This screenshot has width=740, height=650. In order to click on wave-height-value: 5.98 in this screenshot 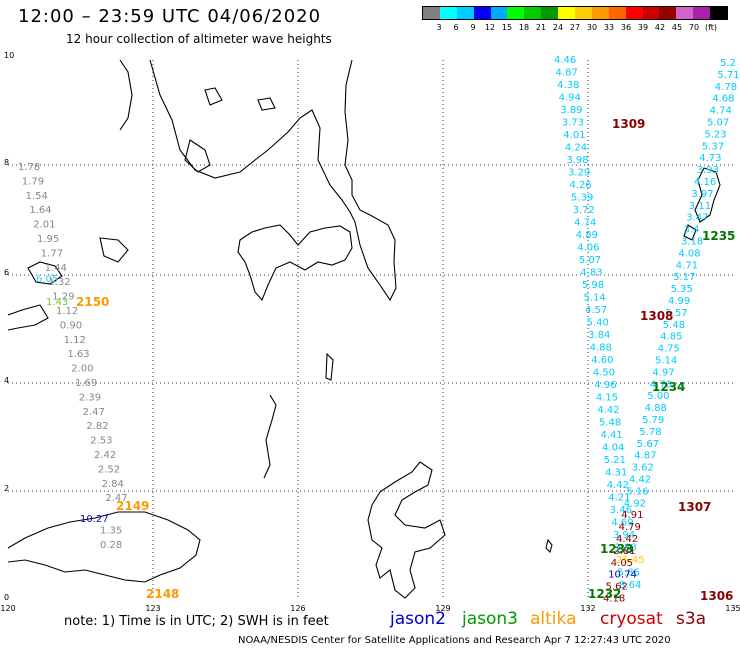, I will do `click(593, 285)`.